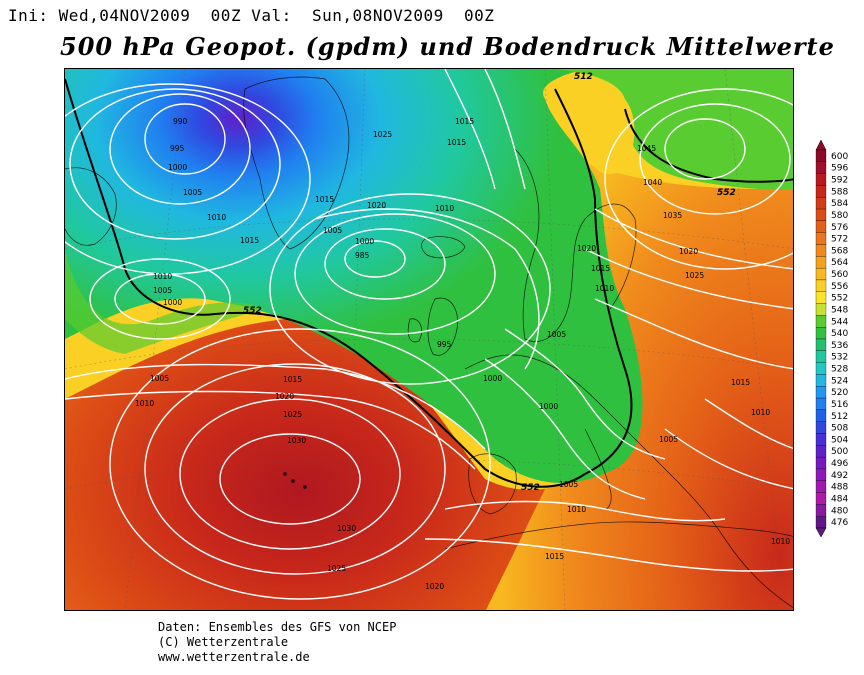  I want to click on legend-level-label: 572, so click(839, 240).